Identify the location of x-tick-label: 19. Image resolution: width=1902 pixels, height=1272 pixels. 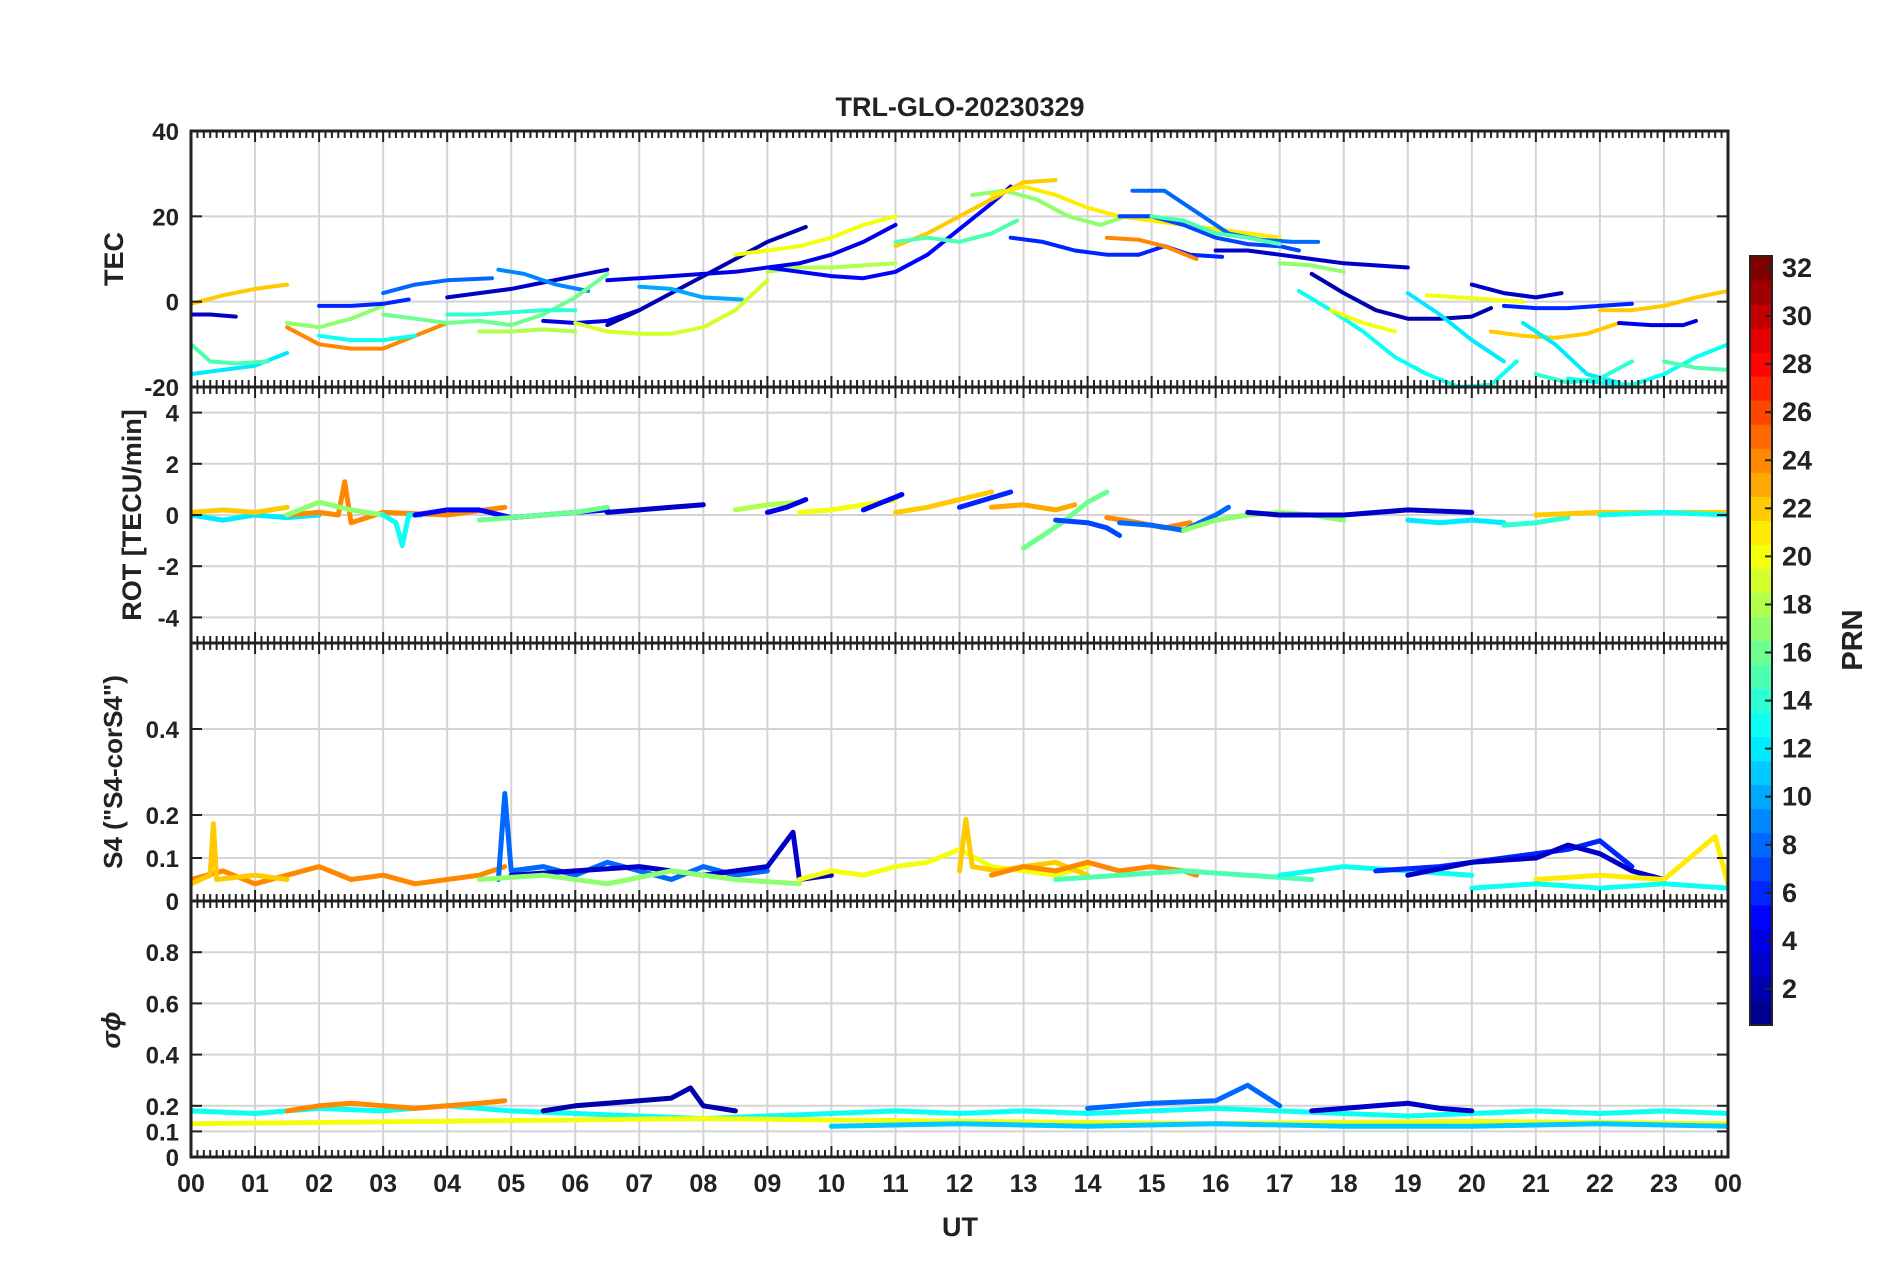
(1408, 1184).